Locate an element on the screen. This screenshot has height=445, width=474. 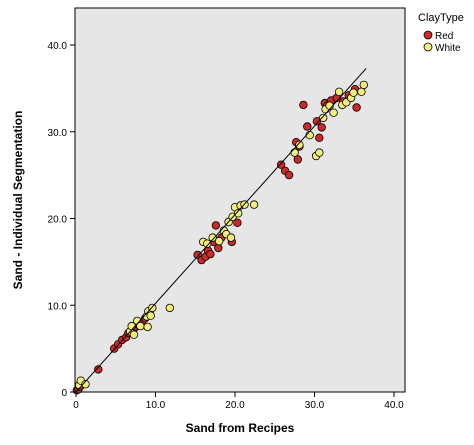
legend-marker-red is located at coordinates (428, 35).